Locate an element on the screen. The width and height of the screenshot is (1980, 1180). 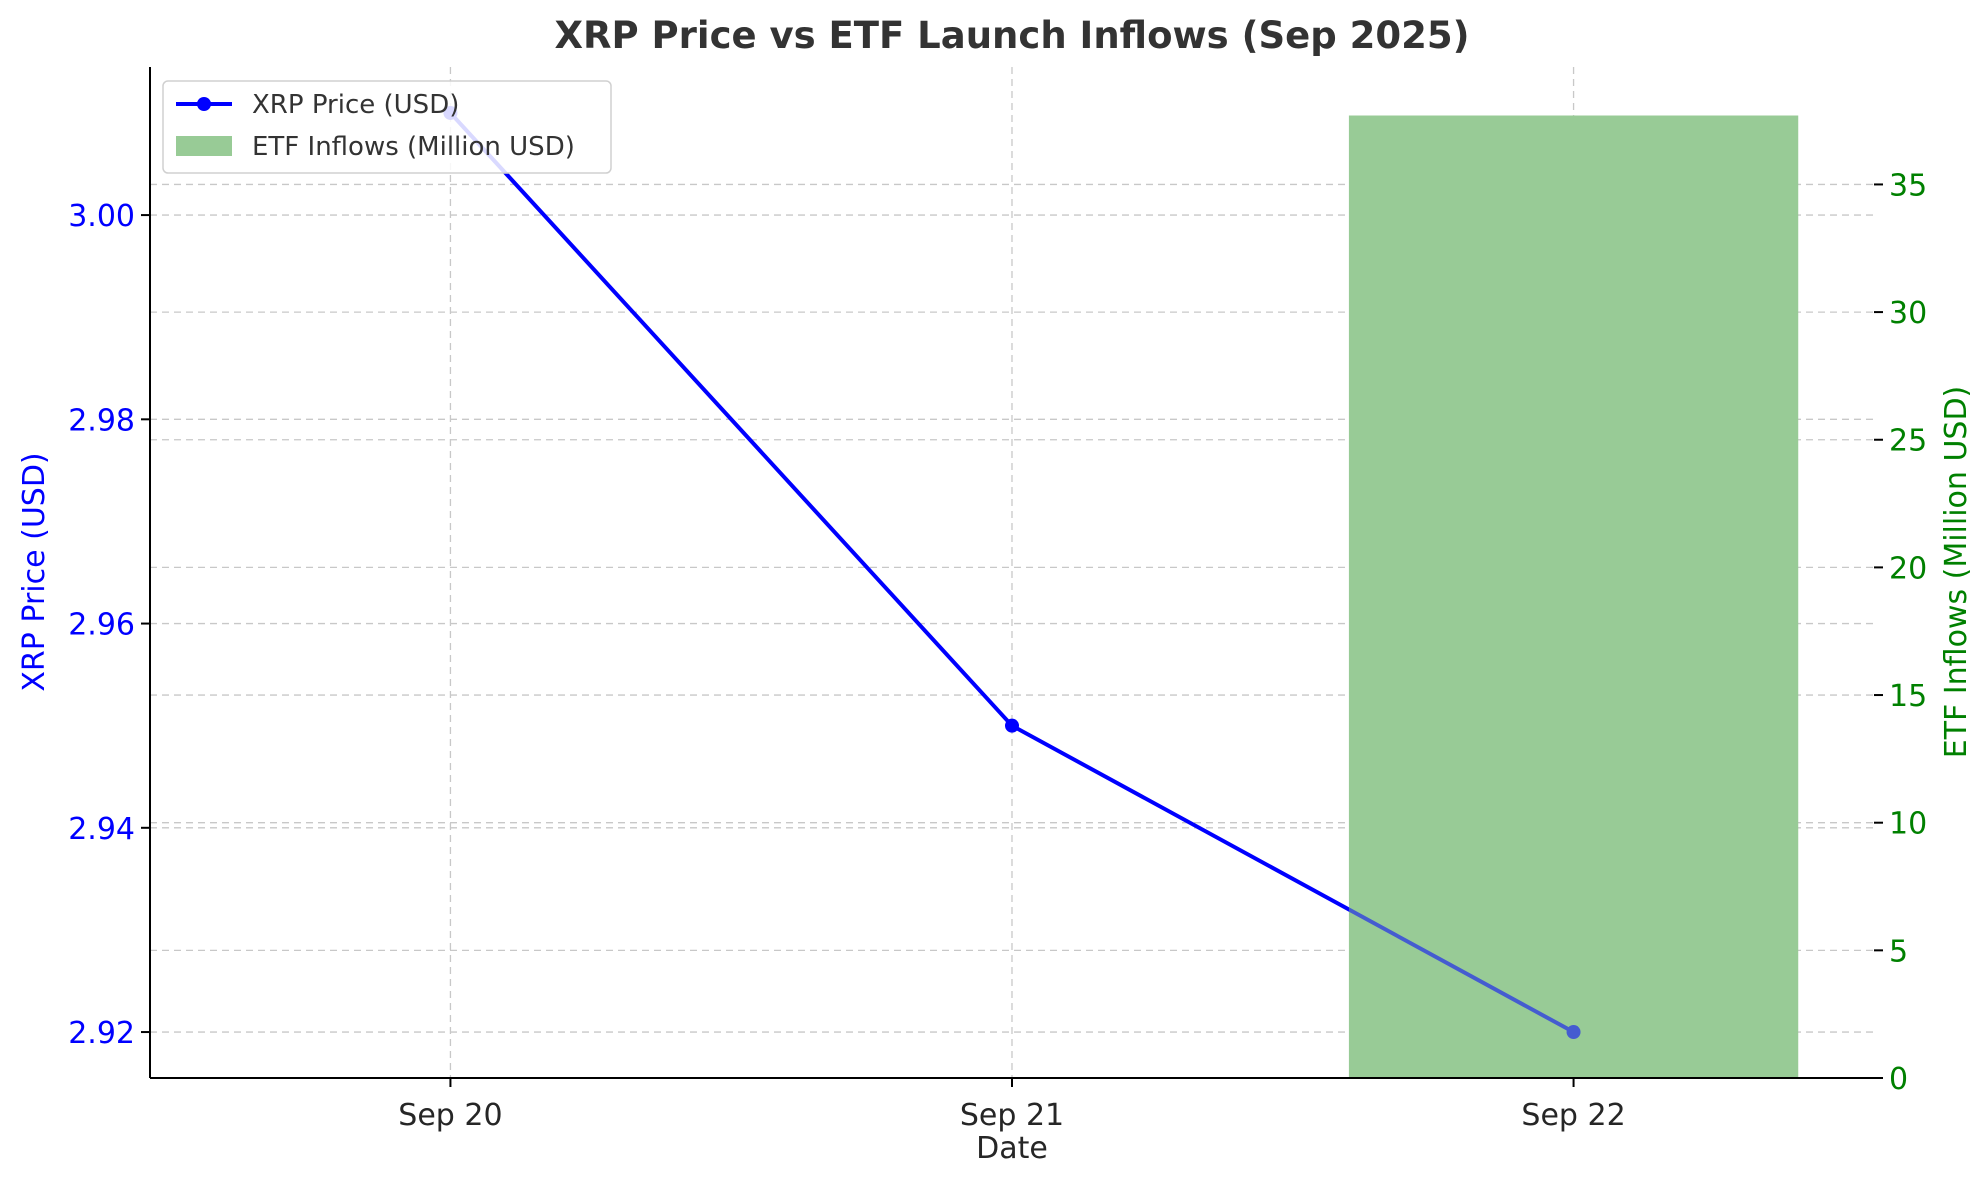
right-y-ticks: 0 5 10 15 20 25 30 35 is located at coordinates (1900, 632).